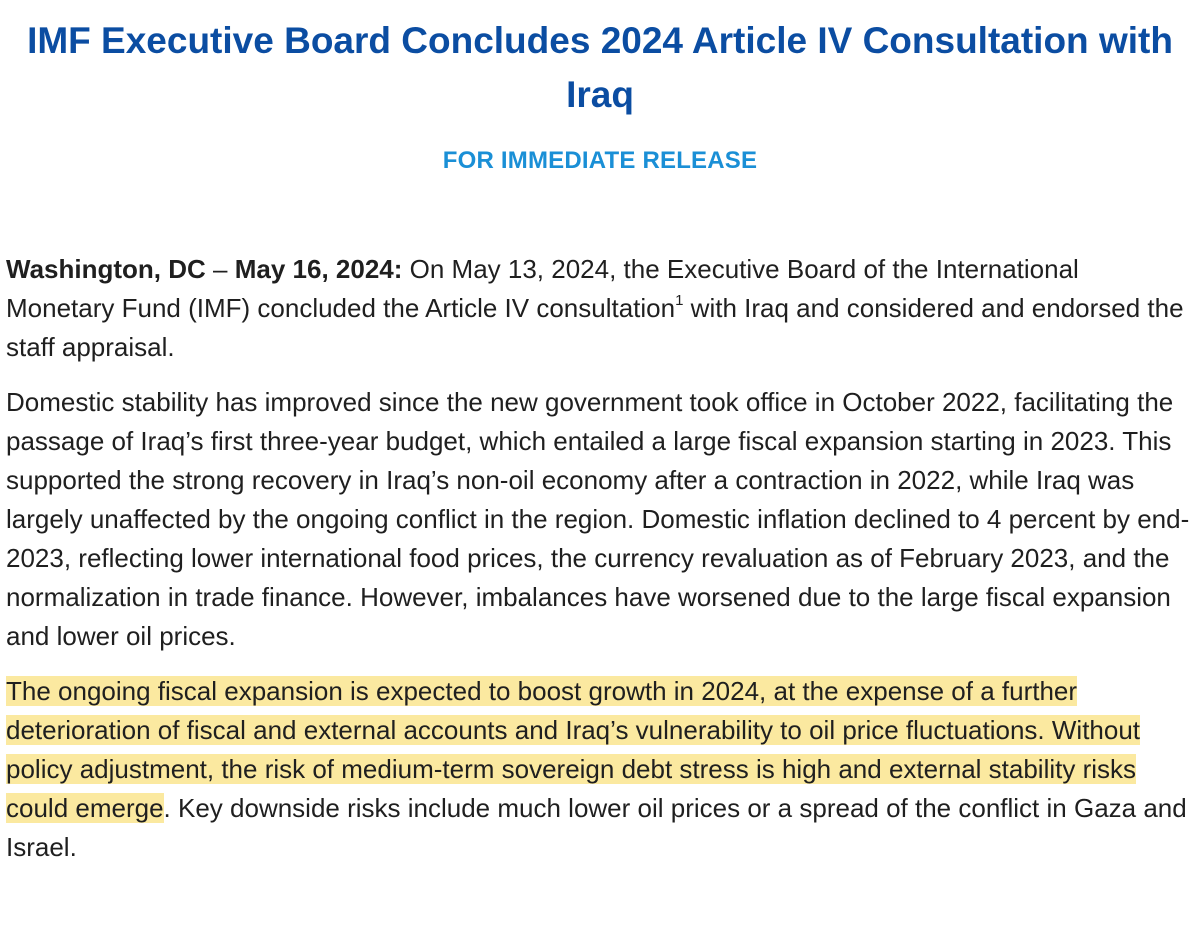 This screenshot has width=1200, height=948. I want to click on dateline-location: Washington, DC, so click(106, 269).